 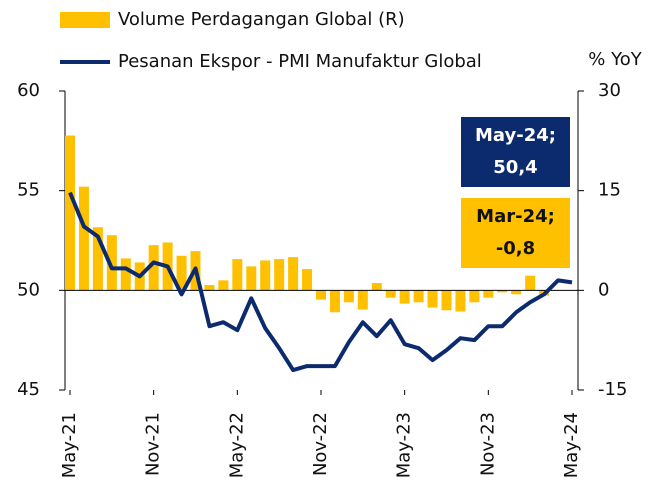 What do you see at coordinates (571, 445) in the screenshot?
I see `x-tick-label: May-24` at bounding box center [571, 445].